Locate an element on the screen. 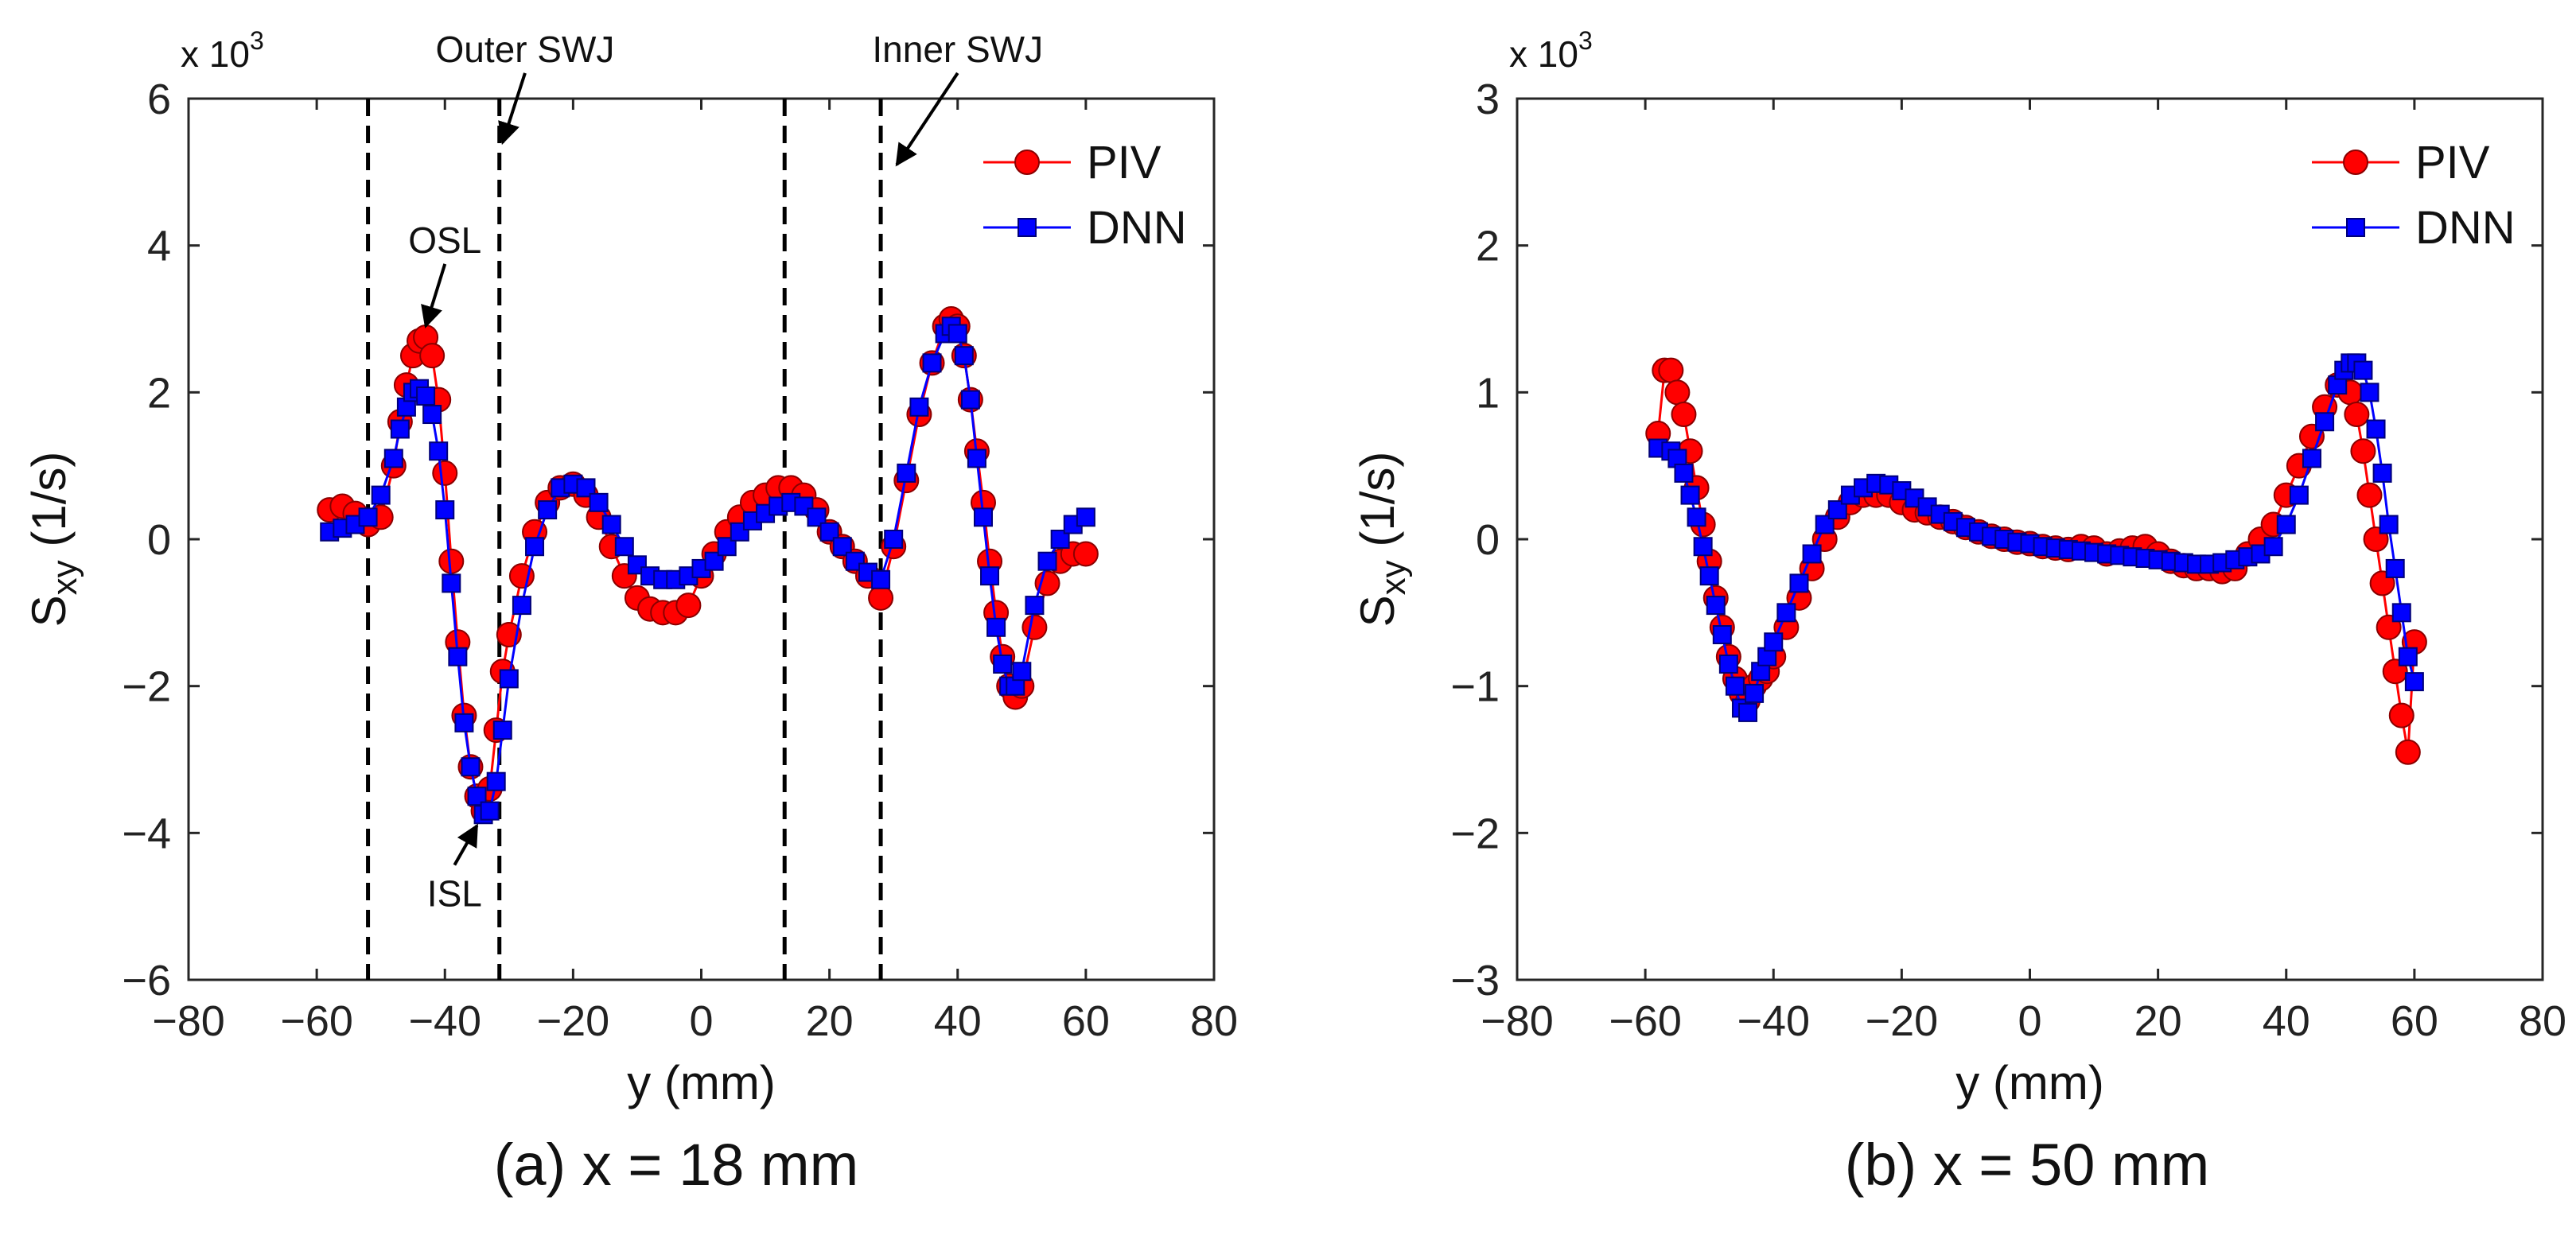 The height and width of the screenshot is (1255, 2576). annotation-label: Outer SWJ is located at coordinates (524, 50).